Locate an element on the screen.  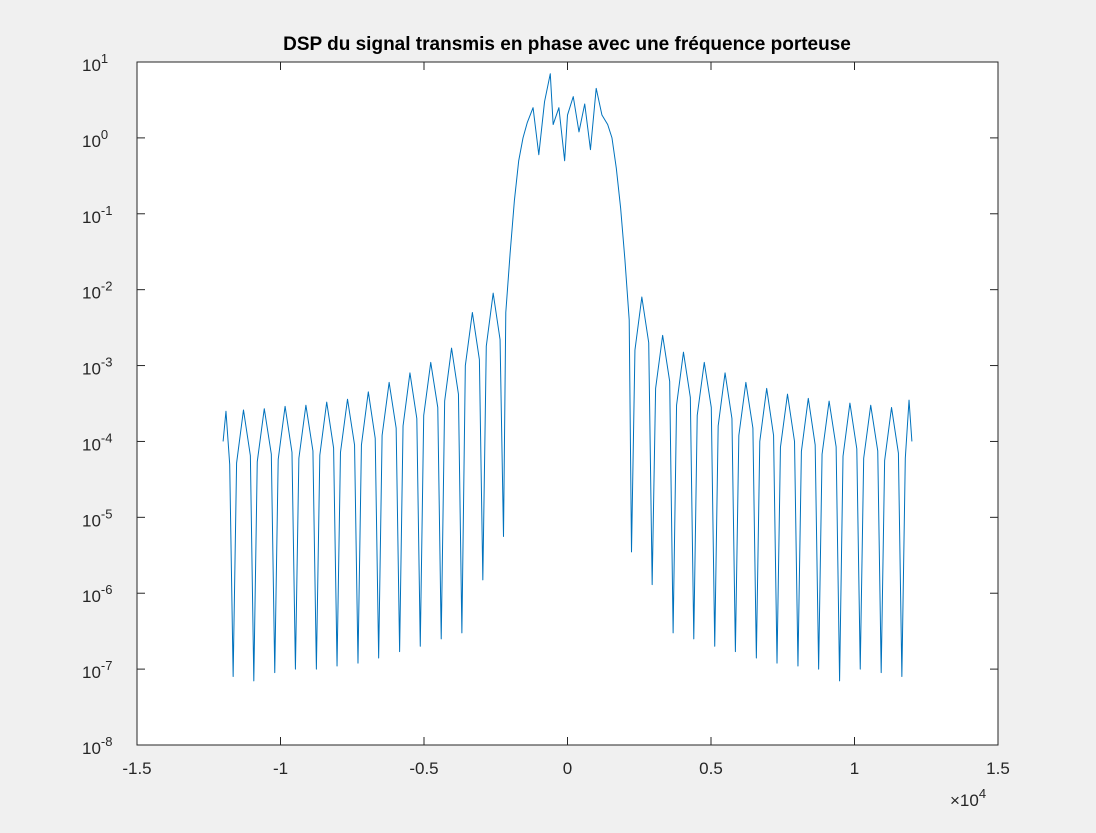
y-tick-label: 10⁻⁸ is located at coordinates (97, 746).